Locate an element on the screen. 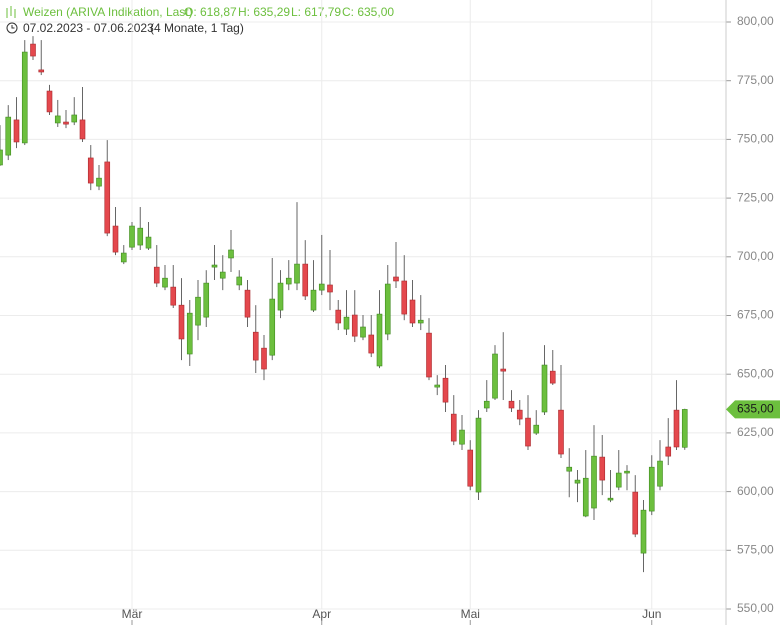 The image size is (780, 625). title: Weizen (ARIVA Indikation, Last) is located at coordinates (108, 12).